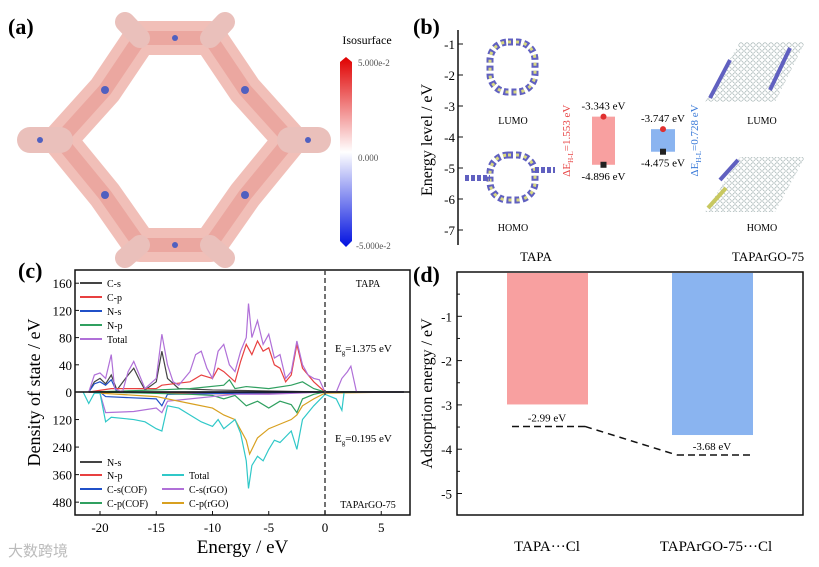 Image resolution: width=819 pixels, height=567 pixels. I want to click on y-tick-label-c: 80, so click(65, 338).